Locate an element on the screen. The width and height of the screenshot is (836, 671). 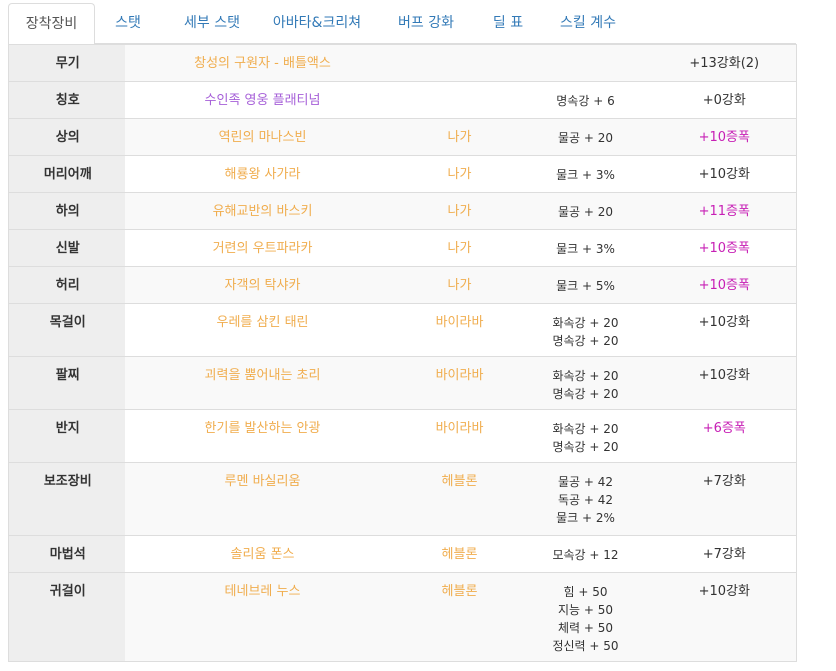
stat-line: 힘 + 50 is located at coordinates (585, 592).